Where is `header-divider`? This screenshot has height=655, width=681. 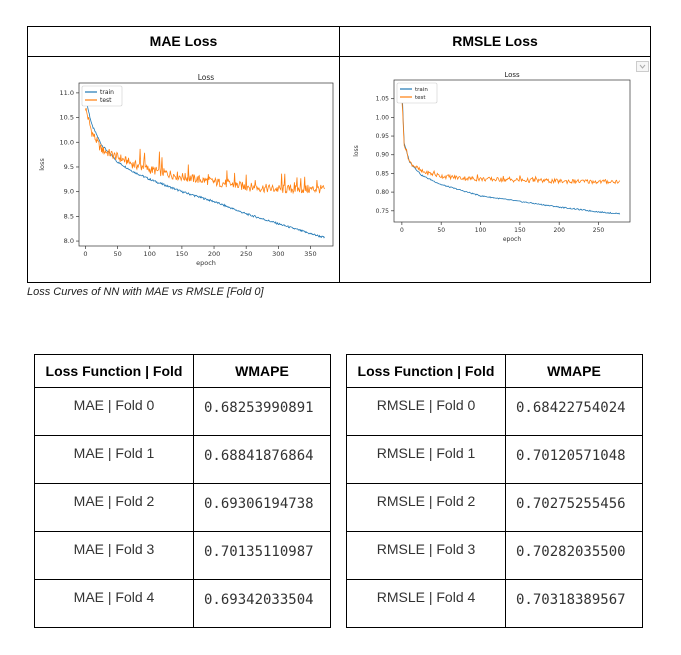
header-divider is located at coordinates (339, 56).